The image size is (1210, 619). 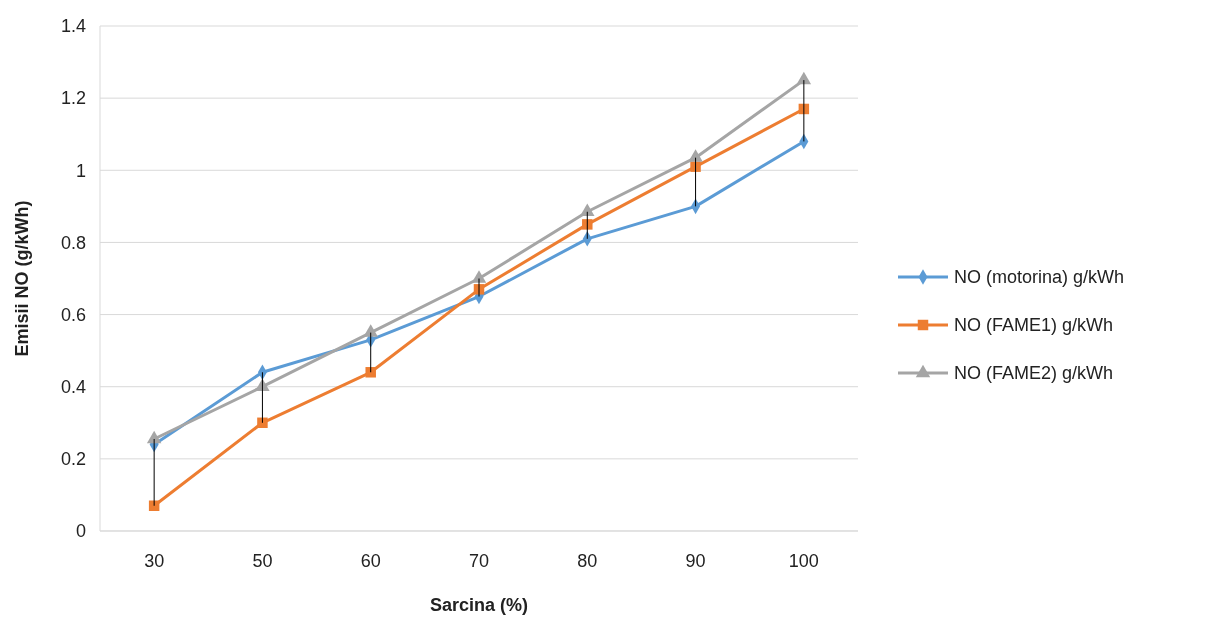 What do you see at coordinates (370, 561) in the screenshot?
I see `x-tick-label: 60` at bounding box center [370, 561].